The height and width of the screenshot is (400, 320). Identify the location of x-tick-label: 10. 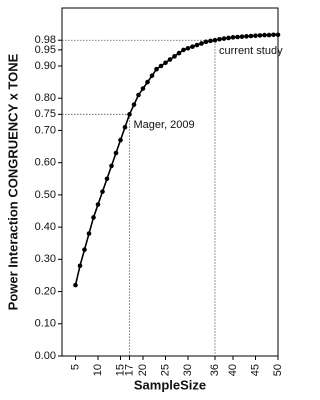
(98, 370).